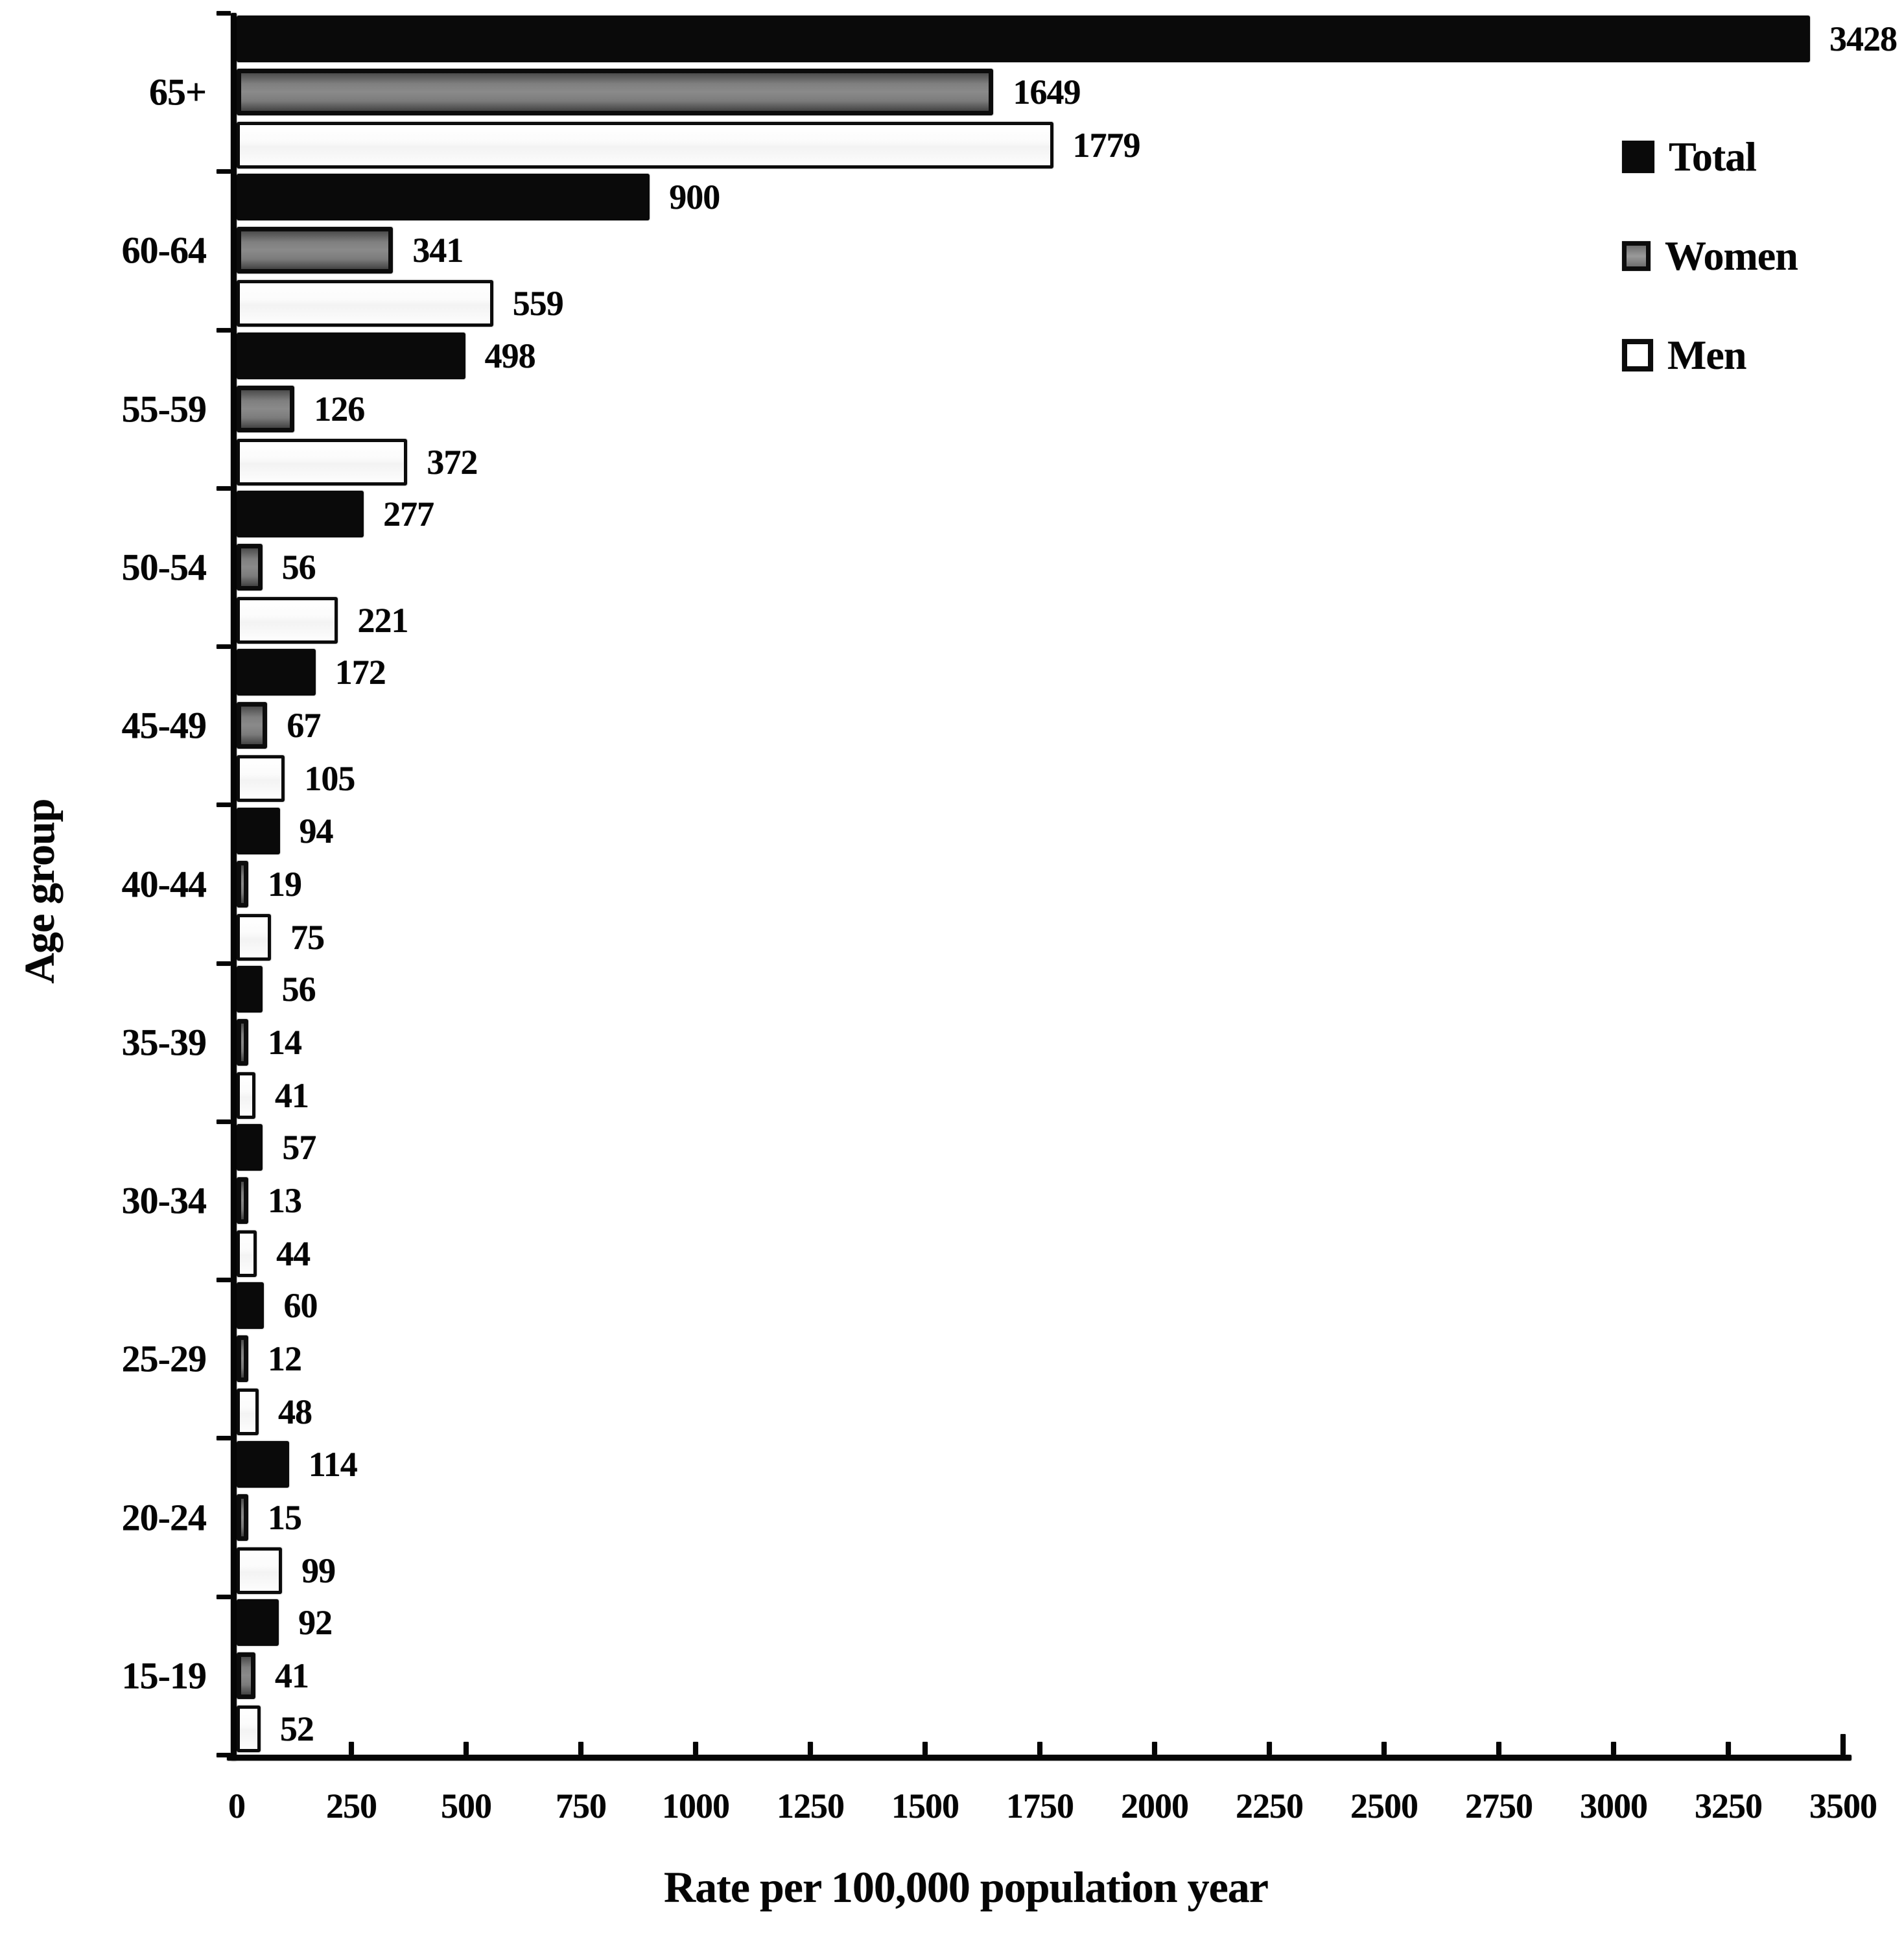 This screenshot has width=1904, height=1935. Describe the element at coordinates (1690, 157) in the screenshot. I see `legend-entry-total: Total` at that location.